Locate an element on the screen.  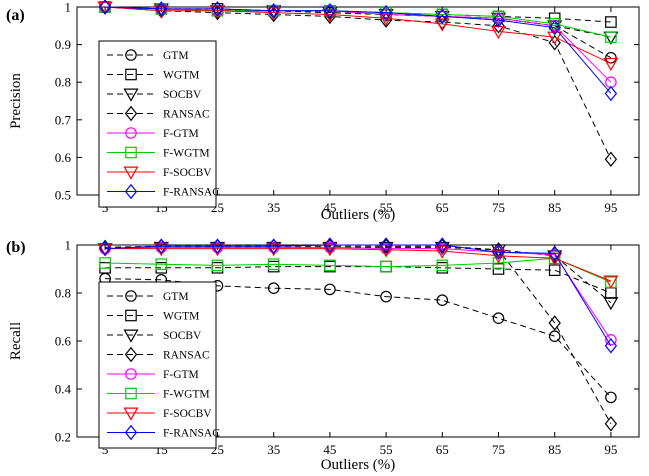
legend-label-f-wgtm: F-WGTM is located at coordinates (186, 154).